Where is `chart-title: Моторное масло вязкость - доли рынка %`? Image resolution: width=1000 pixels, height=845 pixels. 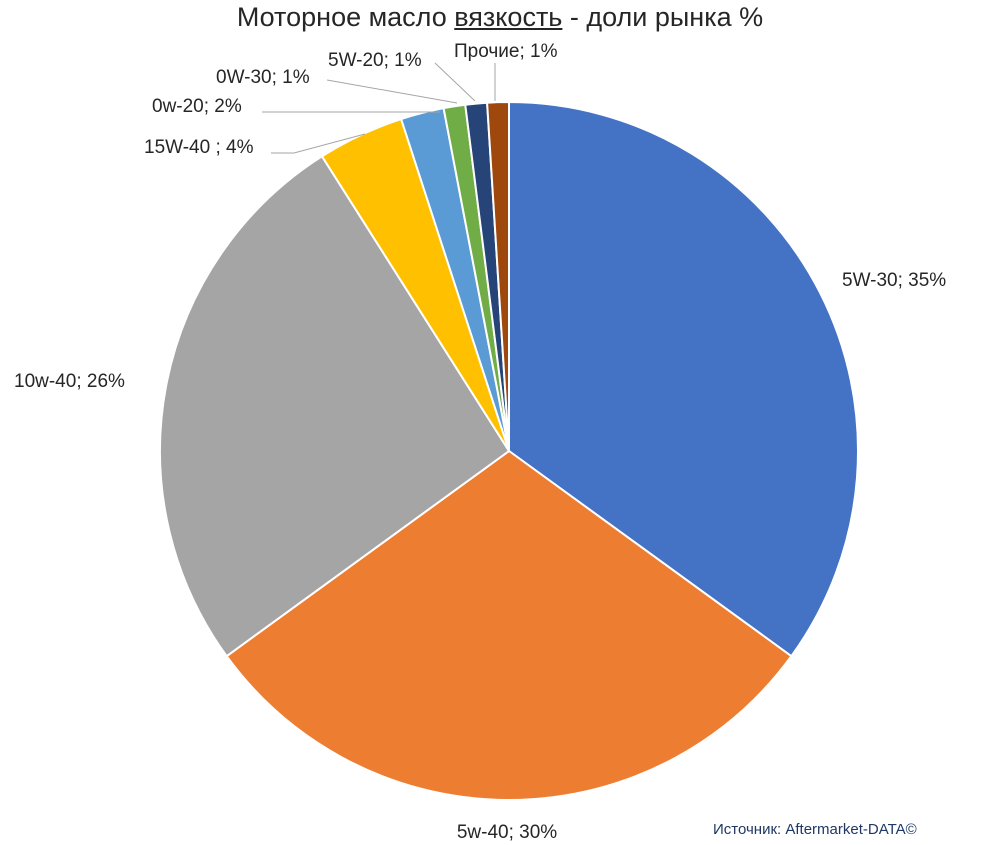 chart-title: Моторное масло вязкость - доли рынка % is located at coordinates (500, 17).